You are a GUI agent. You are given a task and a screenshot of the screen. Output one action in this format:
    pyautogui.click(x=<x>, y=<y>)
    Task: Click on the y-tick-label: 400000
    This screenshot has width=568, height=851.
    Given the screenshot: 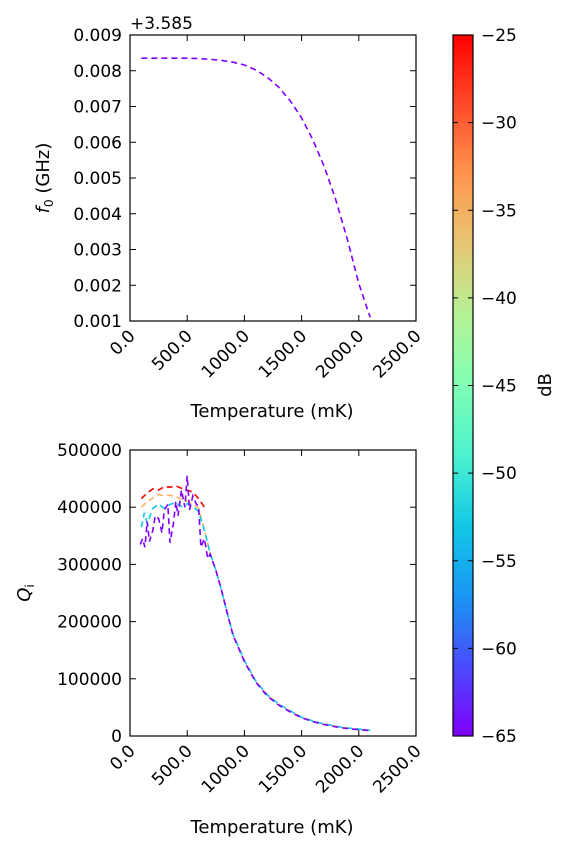 What is the action you would take?
    pyautogui.click(x=89, y=508)
    